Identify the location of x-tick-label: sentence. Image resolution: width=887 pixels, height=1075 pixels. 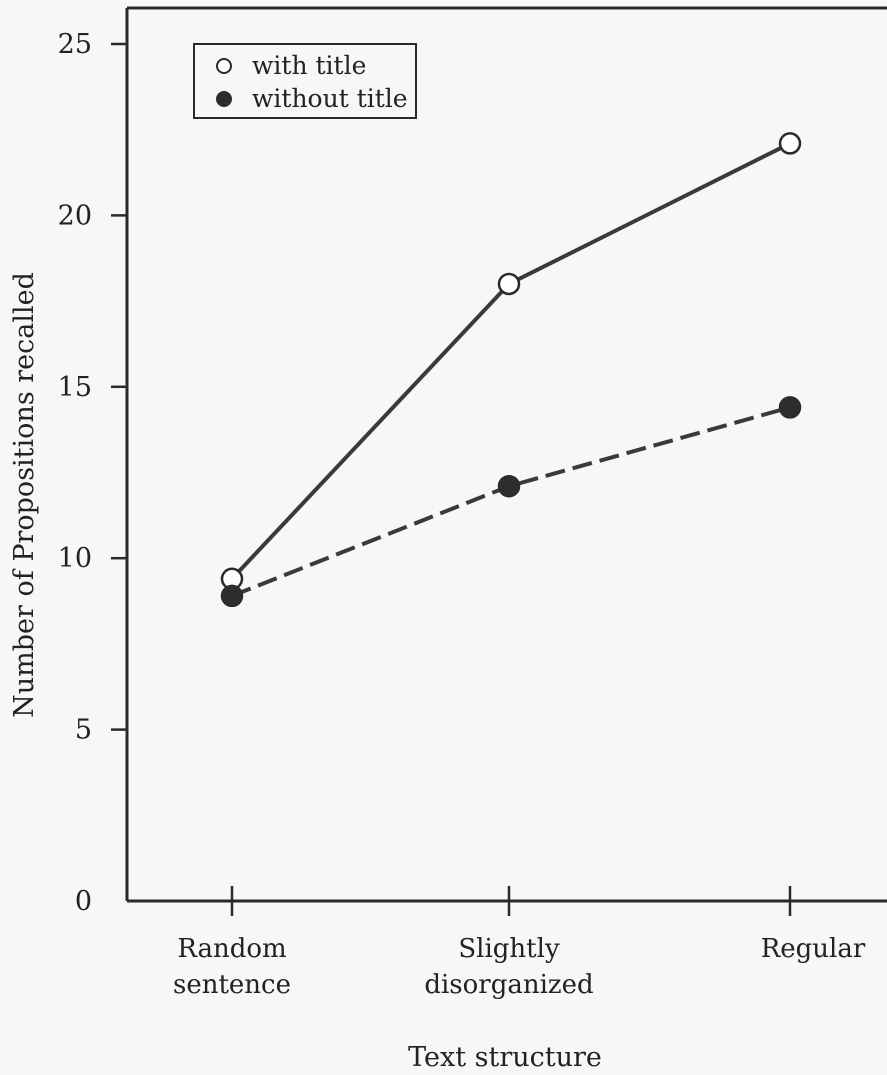
(232, 985).